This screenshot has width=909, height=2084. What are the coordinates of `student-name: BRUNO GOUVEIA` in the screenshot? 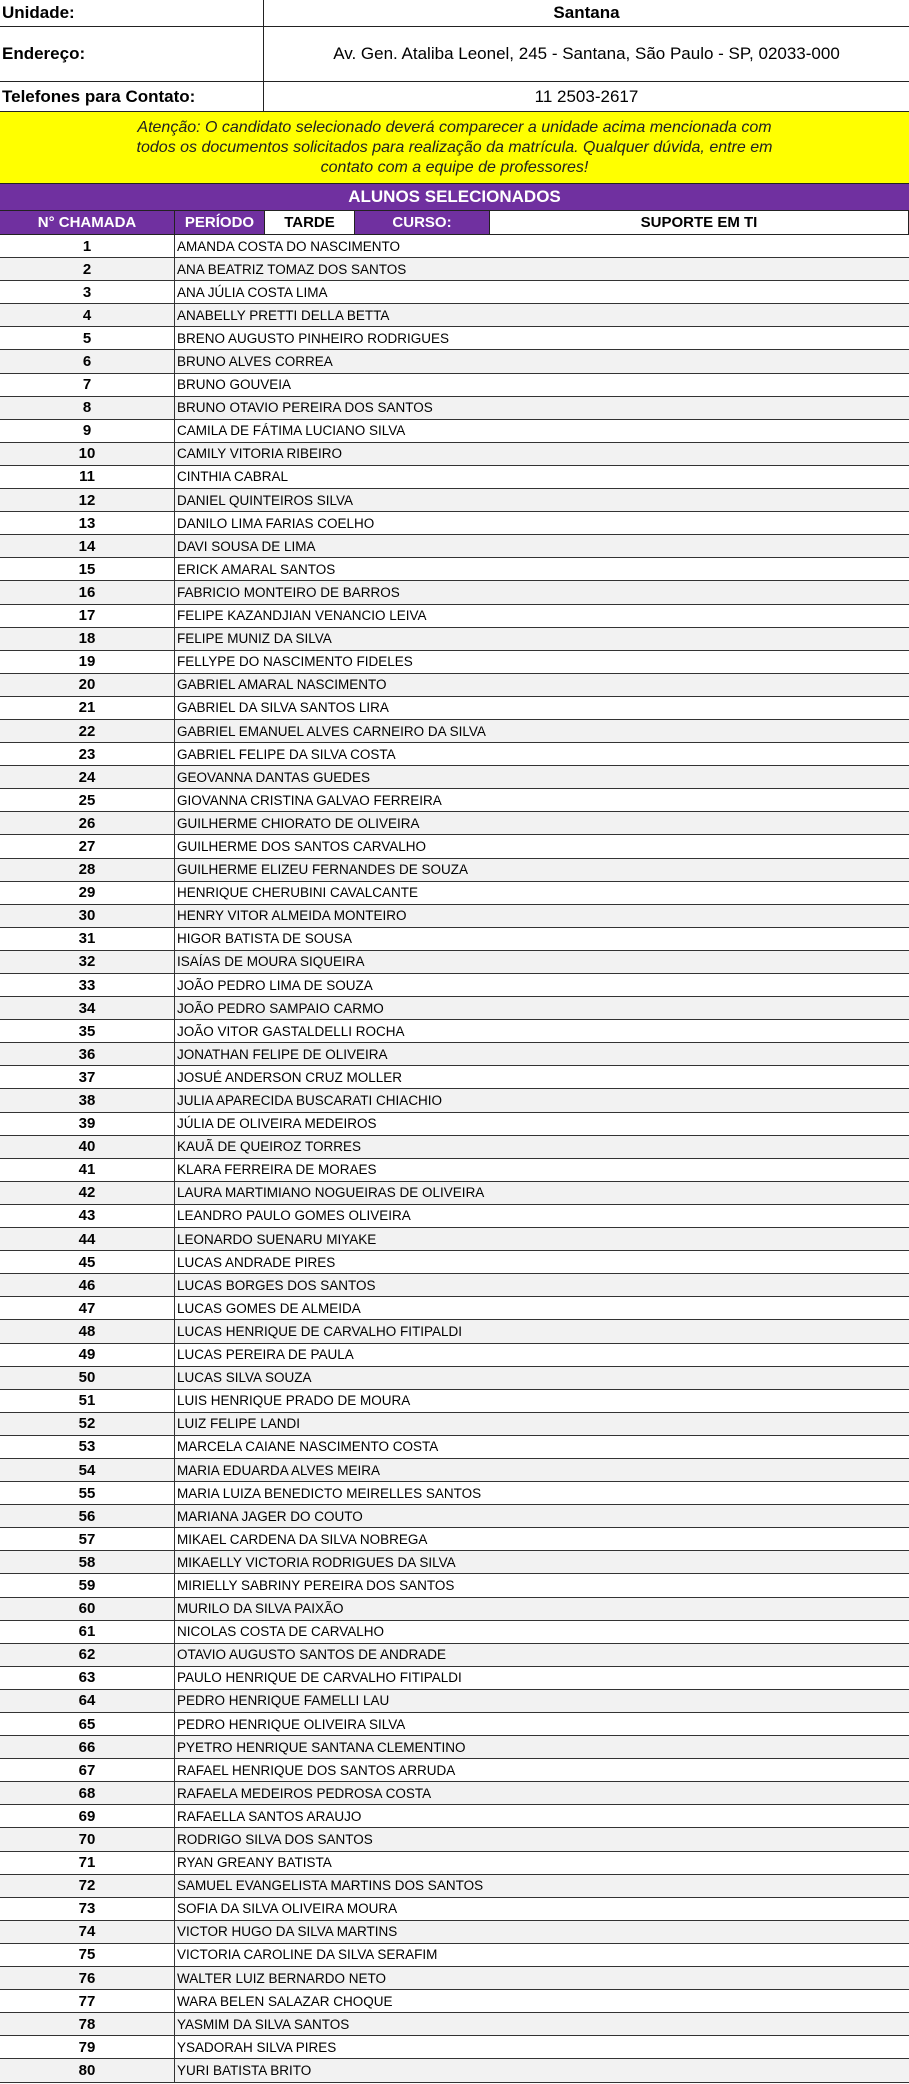 It's located at (234, 385).